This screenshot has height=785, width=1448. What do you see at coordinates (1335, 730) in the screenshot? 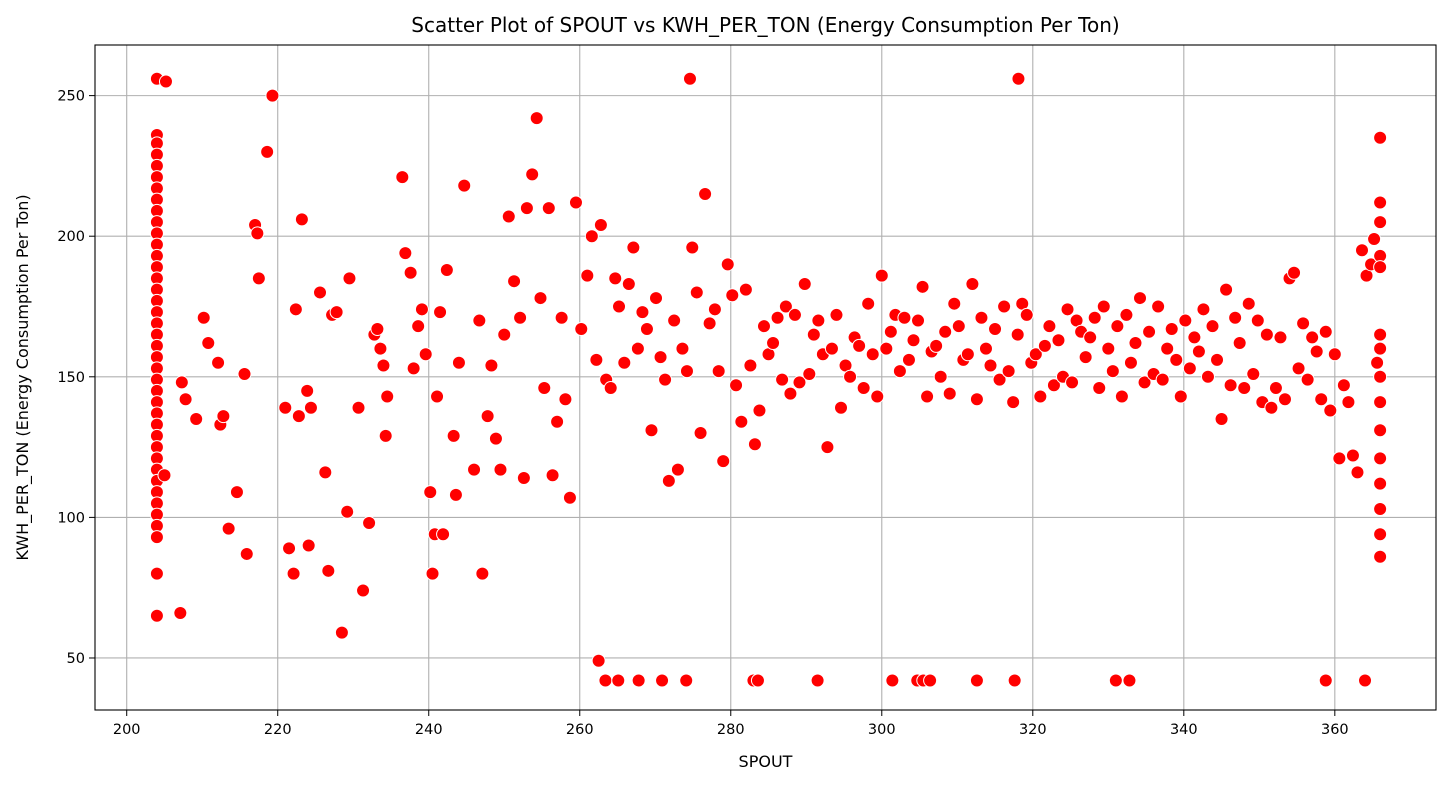
I see `x-tick-label: 360` at bounding box center [1335, 730].